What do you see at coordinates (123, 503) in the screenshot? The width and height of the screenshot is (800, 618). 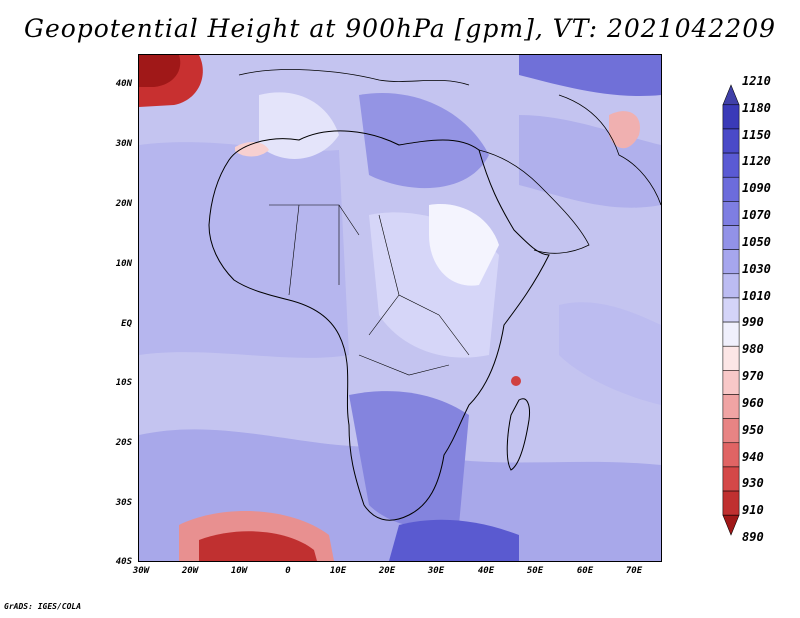 I see `lat-label-30s: 30S` at bounding box center [123, 503].